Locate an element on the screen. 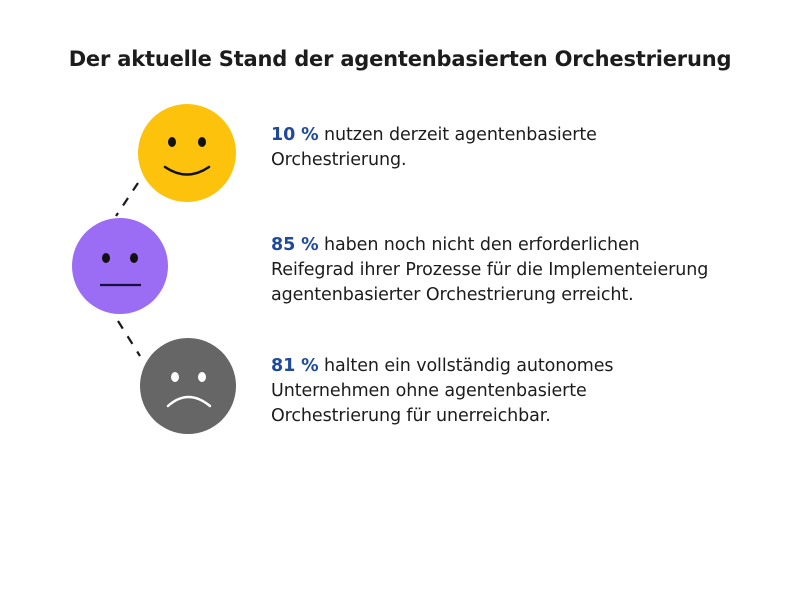  connector-line-bottom is located at coordinates (129, 338).